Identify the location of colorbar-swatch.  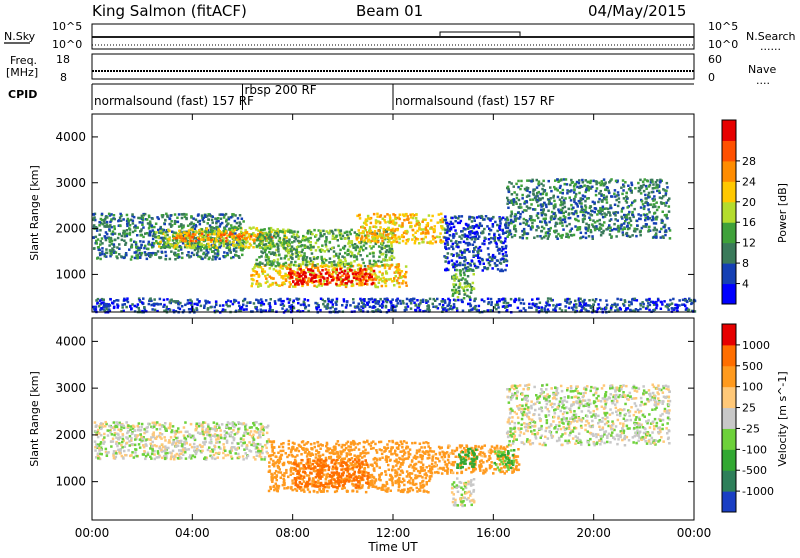
(729, 212).